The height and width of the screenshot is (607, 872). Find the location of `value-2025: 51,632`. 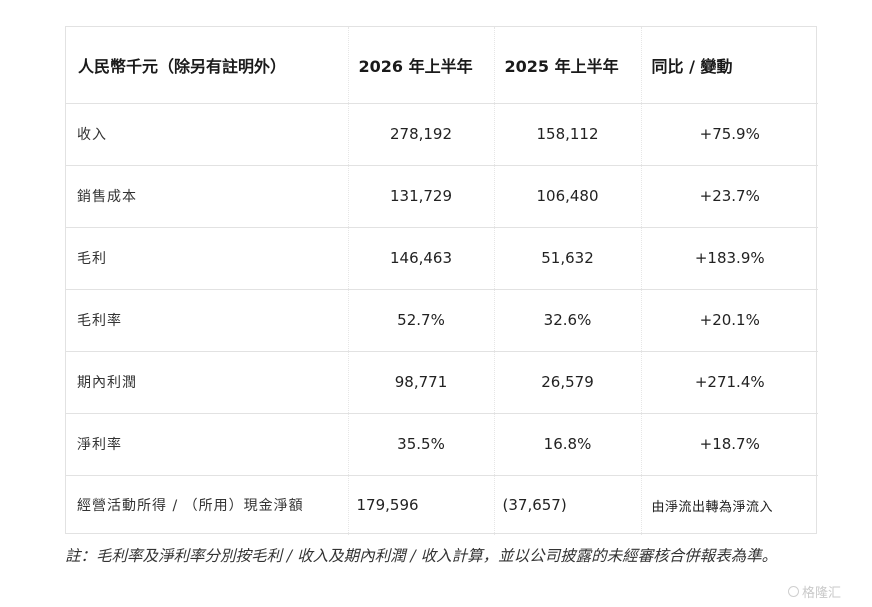

value-2025: 51,632 is located at coordinates (567, 257).